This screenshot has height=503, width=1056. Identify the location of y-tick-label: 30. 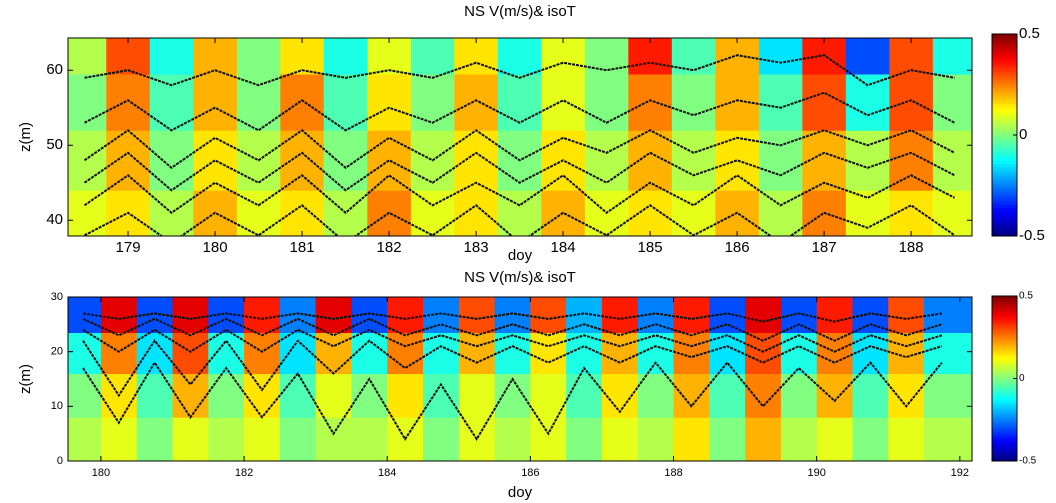
(57, 297).